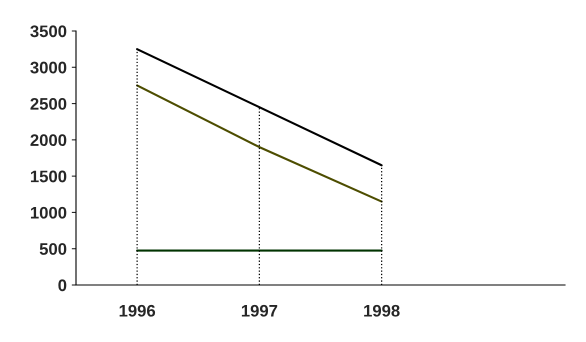  What do you see at coordinates (48, 68) in the screenshot?
I see `y-tick-label: 3000` at bounding box center [48, 68].